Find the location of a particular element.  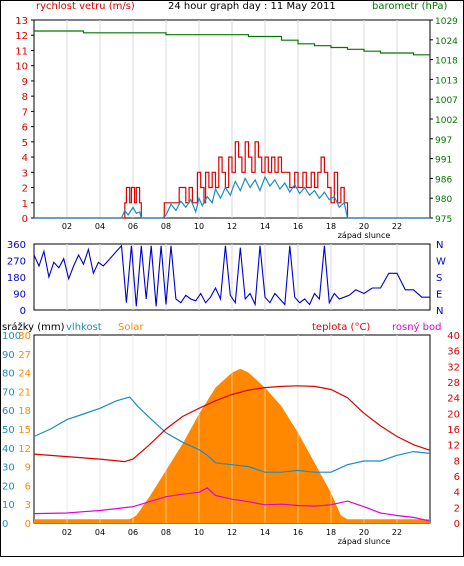

humidity-tick-label: 0 is located at coordinates (5, 524).